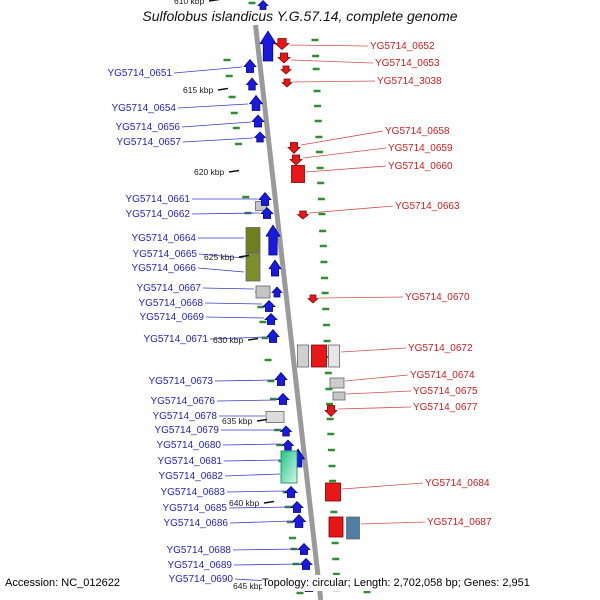 This screenshot has height=600, width=600. What do you see at coordinates (148, 142) in the screenshot?
I see `gene-label: YG5714_0657` at bounding box center [148, 142].